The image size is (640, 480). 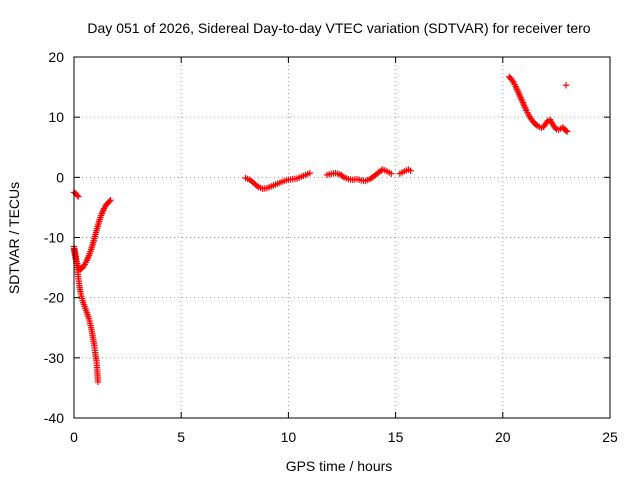 I want to click on y-tick-label: -30, so click(x=54, y=358).